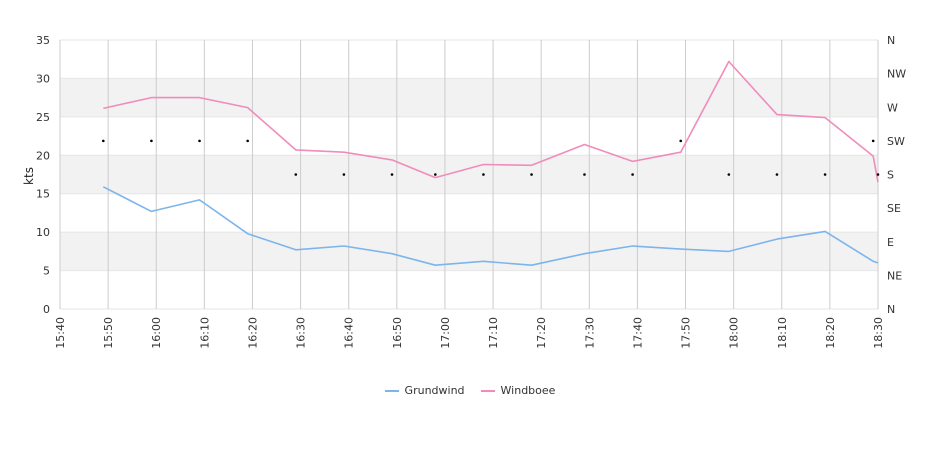 The image size is (940, 450). Describe the element at coordinates (43, 175) in the screenshot. I see `y-axis-ticks: 0 5 10 15 20 25 30 35` at that location.